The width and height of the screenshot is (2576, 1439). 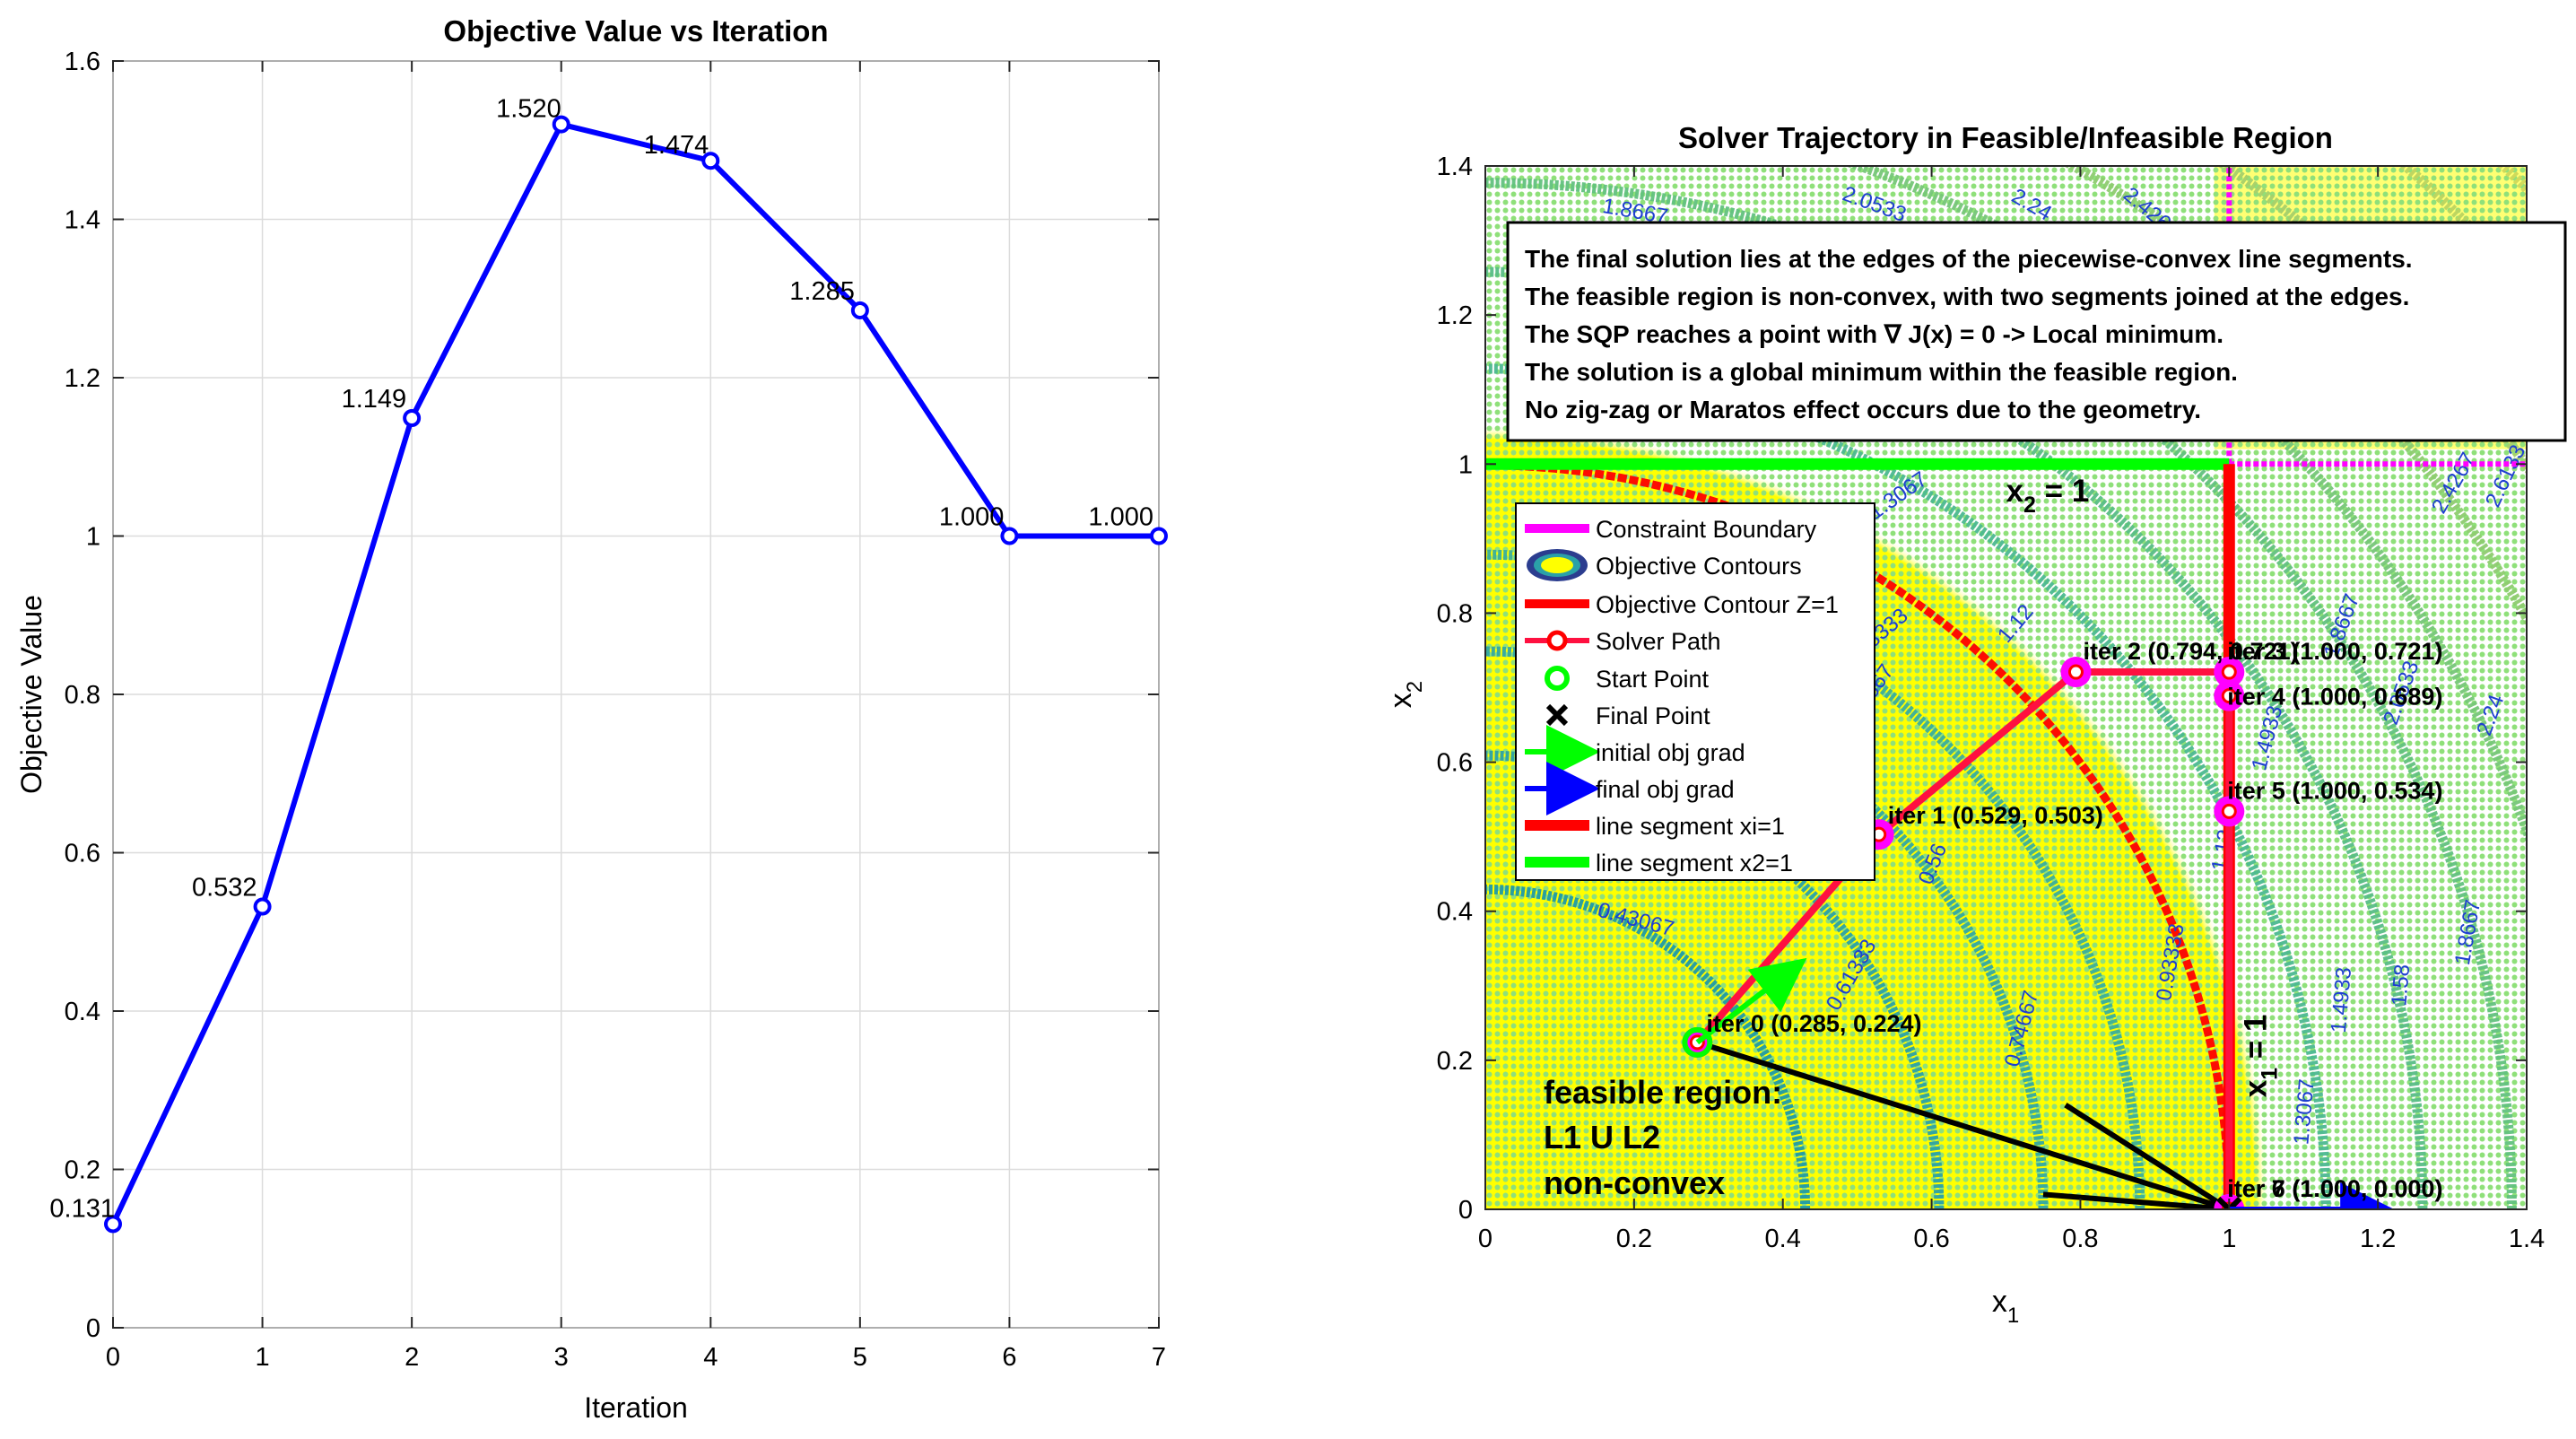 What do you see at coordinates (263, 1358) in the screenshot?
I see `x-tick-label: 1` at bounding box center [263, 1358].